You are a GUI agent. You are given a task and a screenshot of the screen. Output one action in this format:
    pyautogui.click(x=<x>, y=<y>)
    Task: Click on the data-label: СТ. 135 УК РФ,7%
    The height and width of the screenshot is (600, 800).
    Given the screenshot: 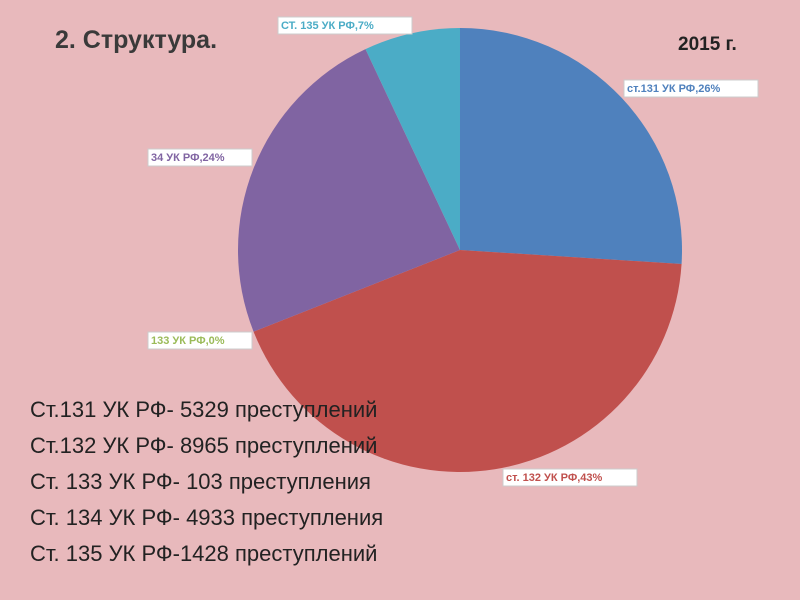 What is the action you would take?
    pyautogui.click(x=327, y=26)
    